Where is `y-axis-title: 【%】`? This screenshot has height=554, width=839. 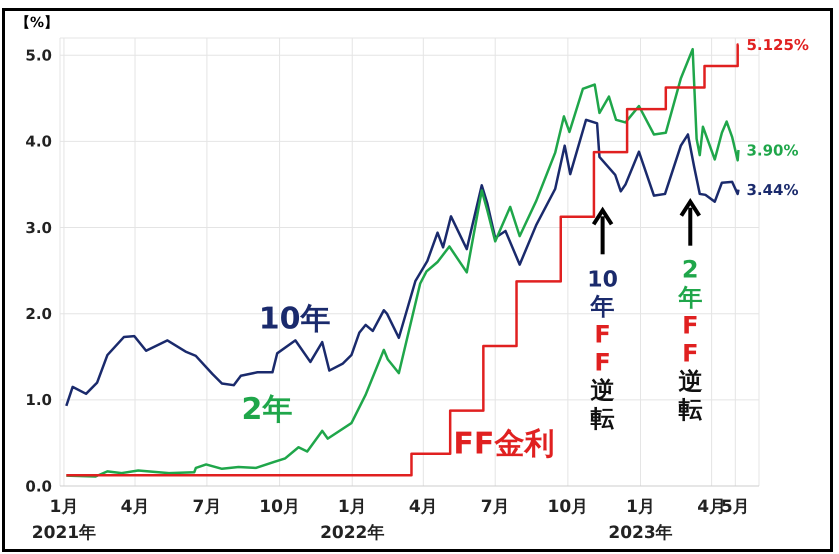
y-axis-title: 【%】 is located at coordinates (37, 23).